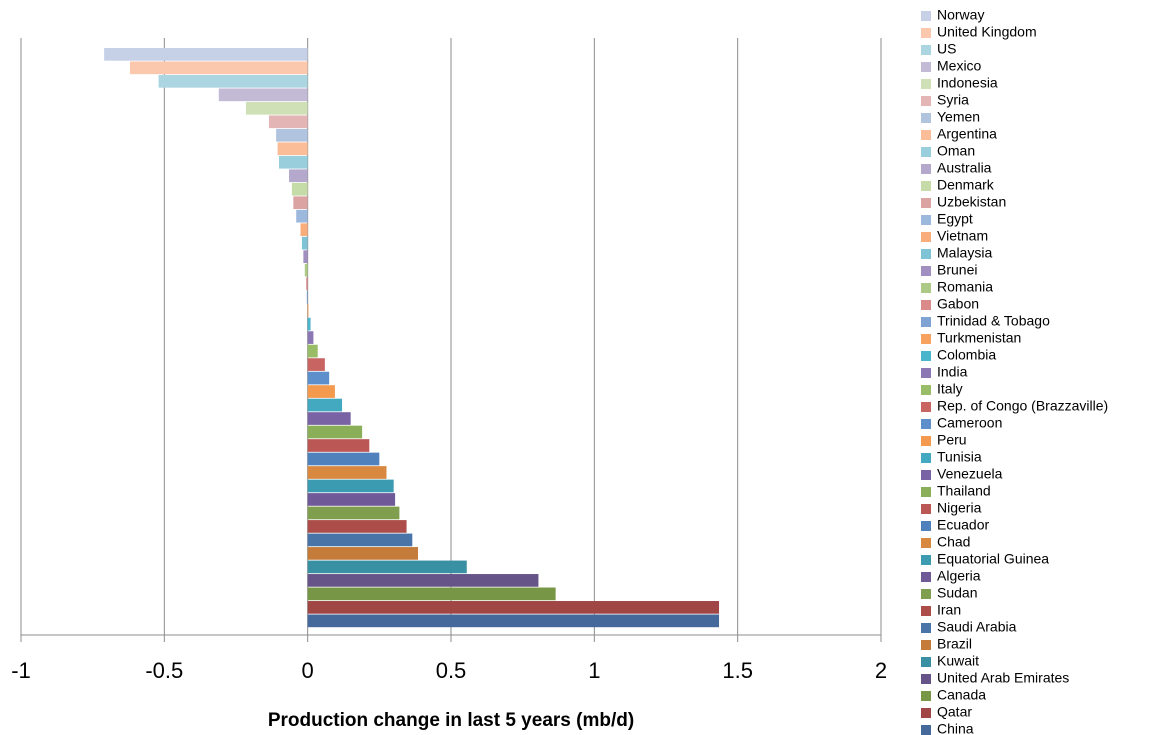  What do you see at coordinates (957, 593) in the screenshot?
I see `legend-label: Sudan` at bounding box center [957, 593].